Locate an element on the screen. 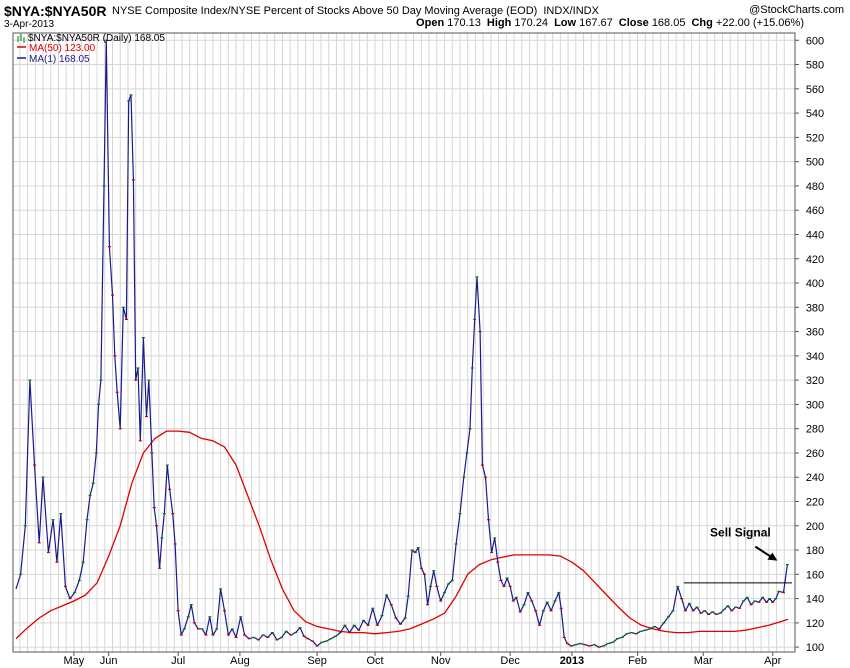 This screenshot has height=668, width=850. x-tick-label: Oct is located at coordinates (374, 661).